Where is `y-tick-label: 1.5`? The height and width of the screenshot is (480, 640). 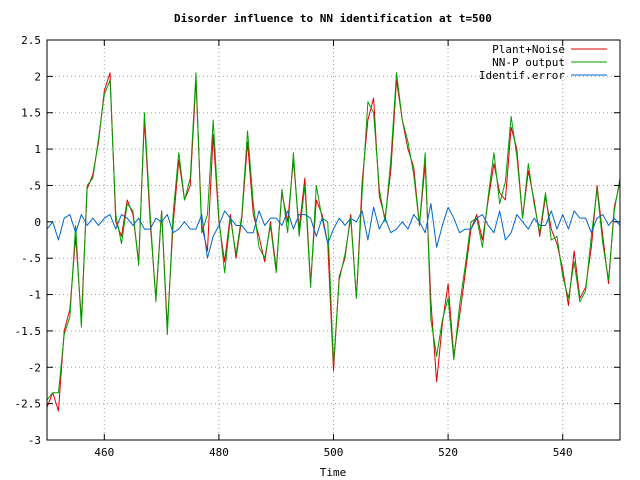
y-tick-label: 1.5 is located at coordinates (31, 113).